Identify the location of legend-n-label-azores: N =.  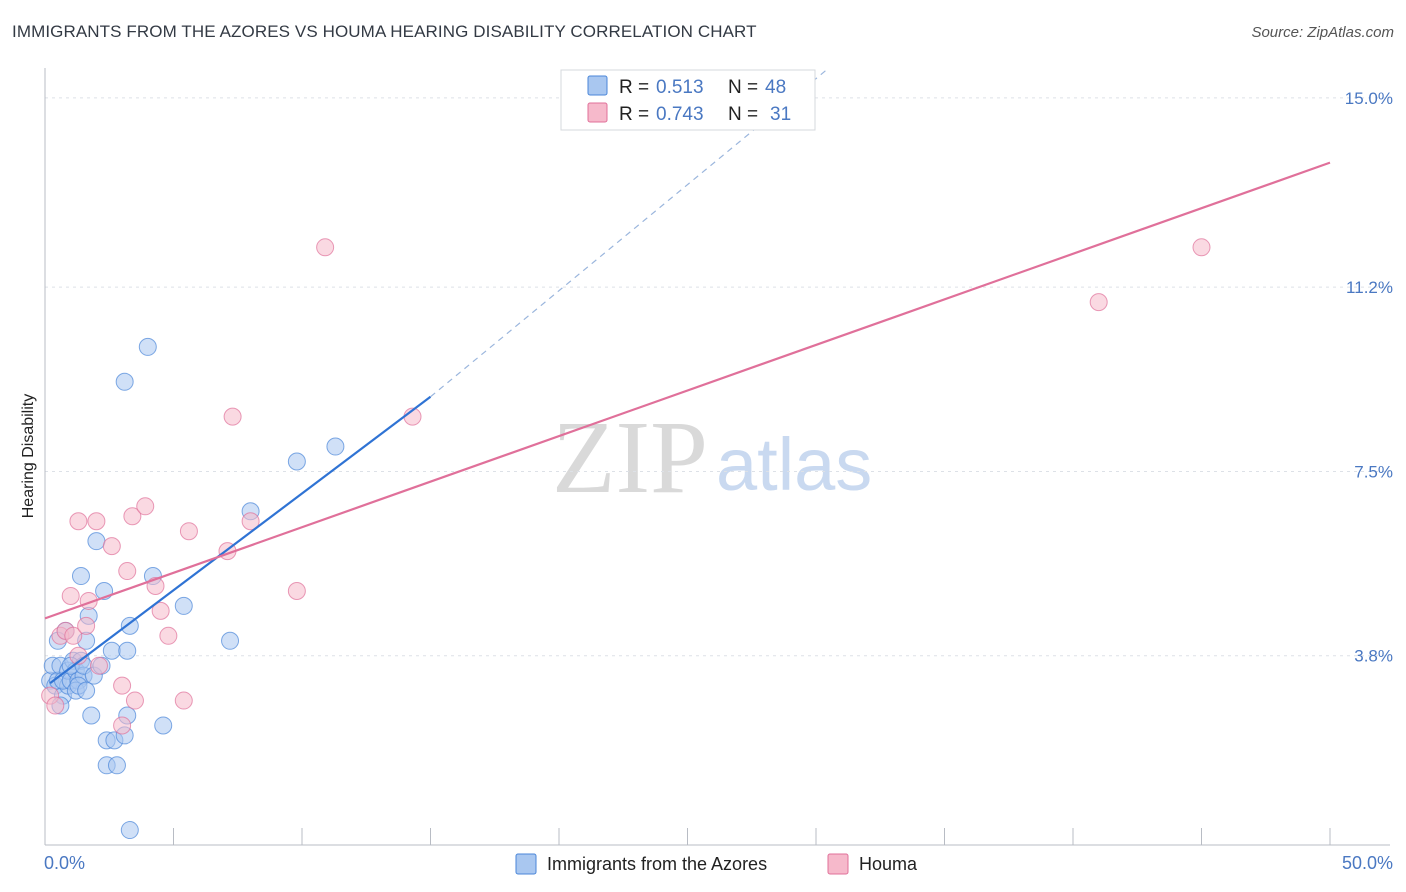
(743, 87).